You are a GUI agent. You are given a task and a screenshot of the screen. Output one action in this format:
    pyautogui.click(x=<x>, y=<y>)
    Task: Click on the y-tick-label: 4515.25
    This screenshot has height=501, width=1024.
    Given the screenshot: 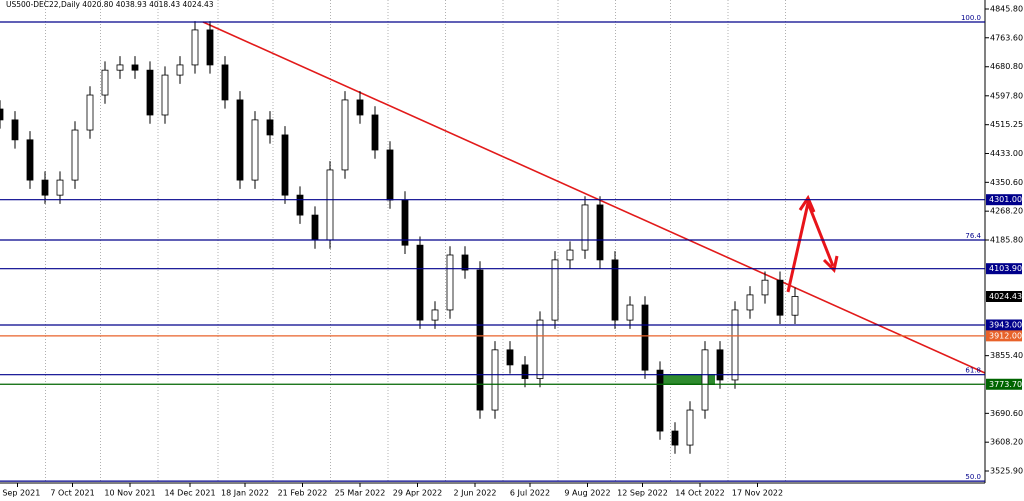 What is the action you would take?
    pyautogui.click(x=1006, y=124)
    